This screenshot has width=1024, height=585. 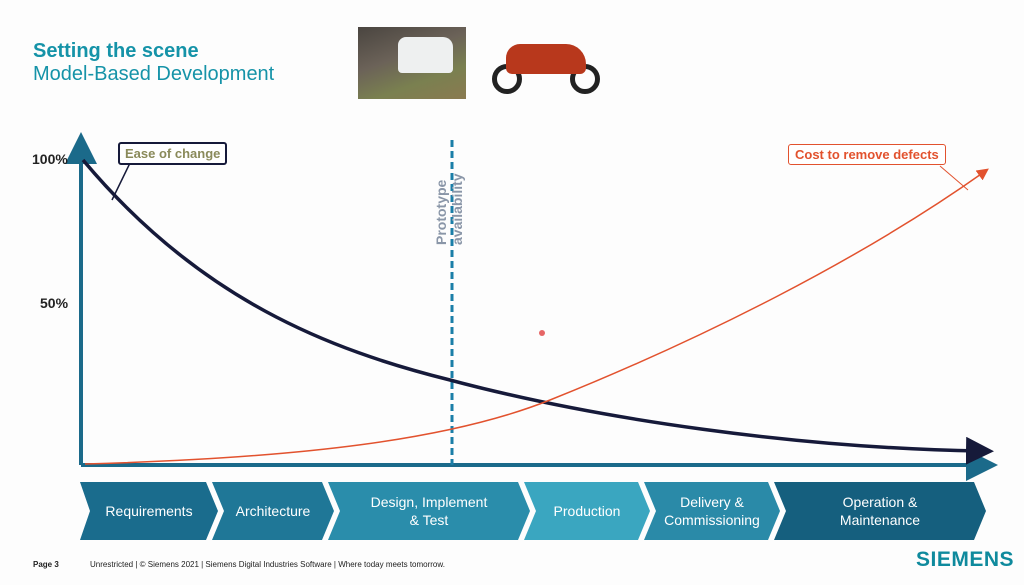 What do you see at coordinates (880, 511) in the screenshot?
I see `phase-operation-maintenance: Operation & Maintenance` at bounding box center [880, 511].